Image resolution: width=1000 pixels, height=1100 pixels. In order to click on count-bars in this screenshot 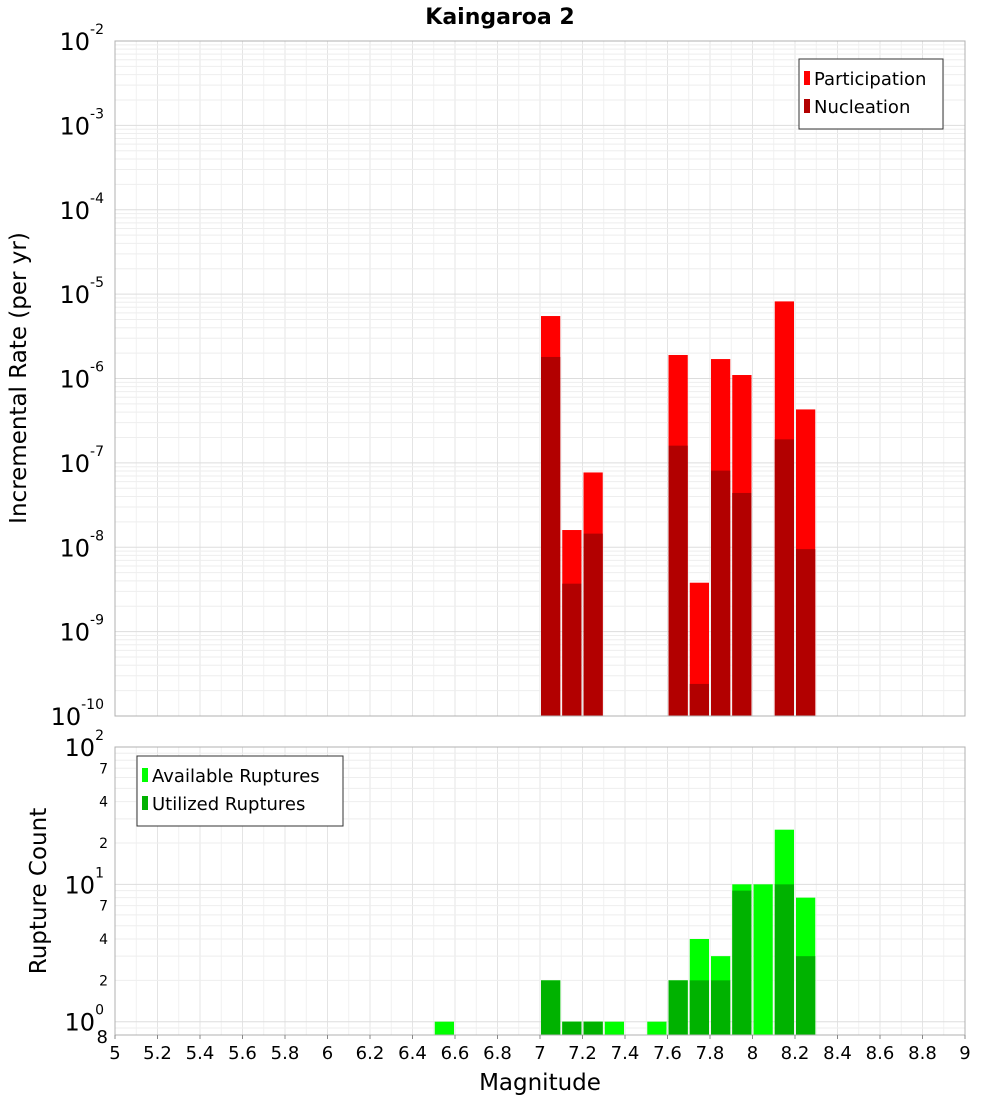, I will do `click(625, 932)`.